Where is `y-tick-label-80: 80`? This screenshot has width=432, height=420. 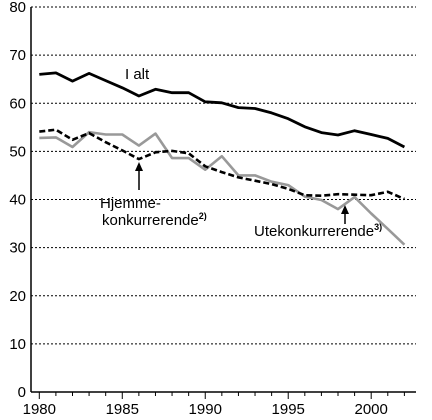 y-tick-label-80: 80 is located at coordinates (17, 8).